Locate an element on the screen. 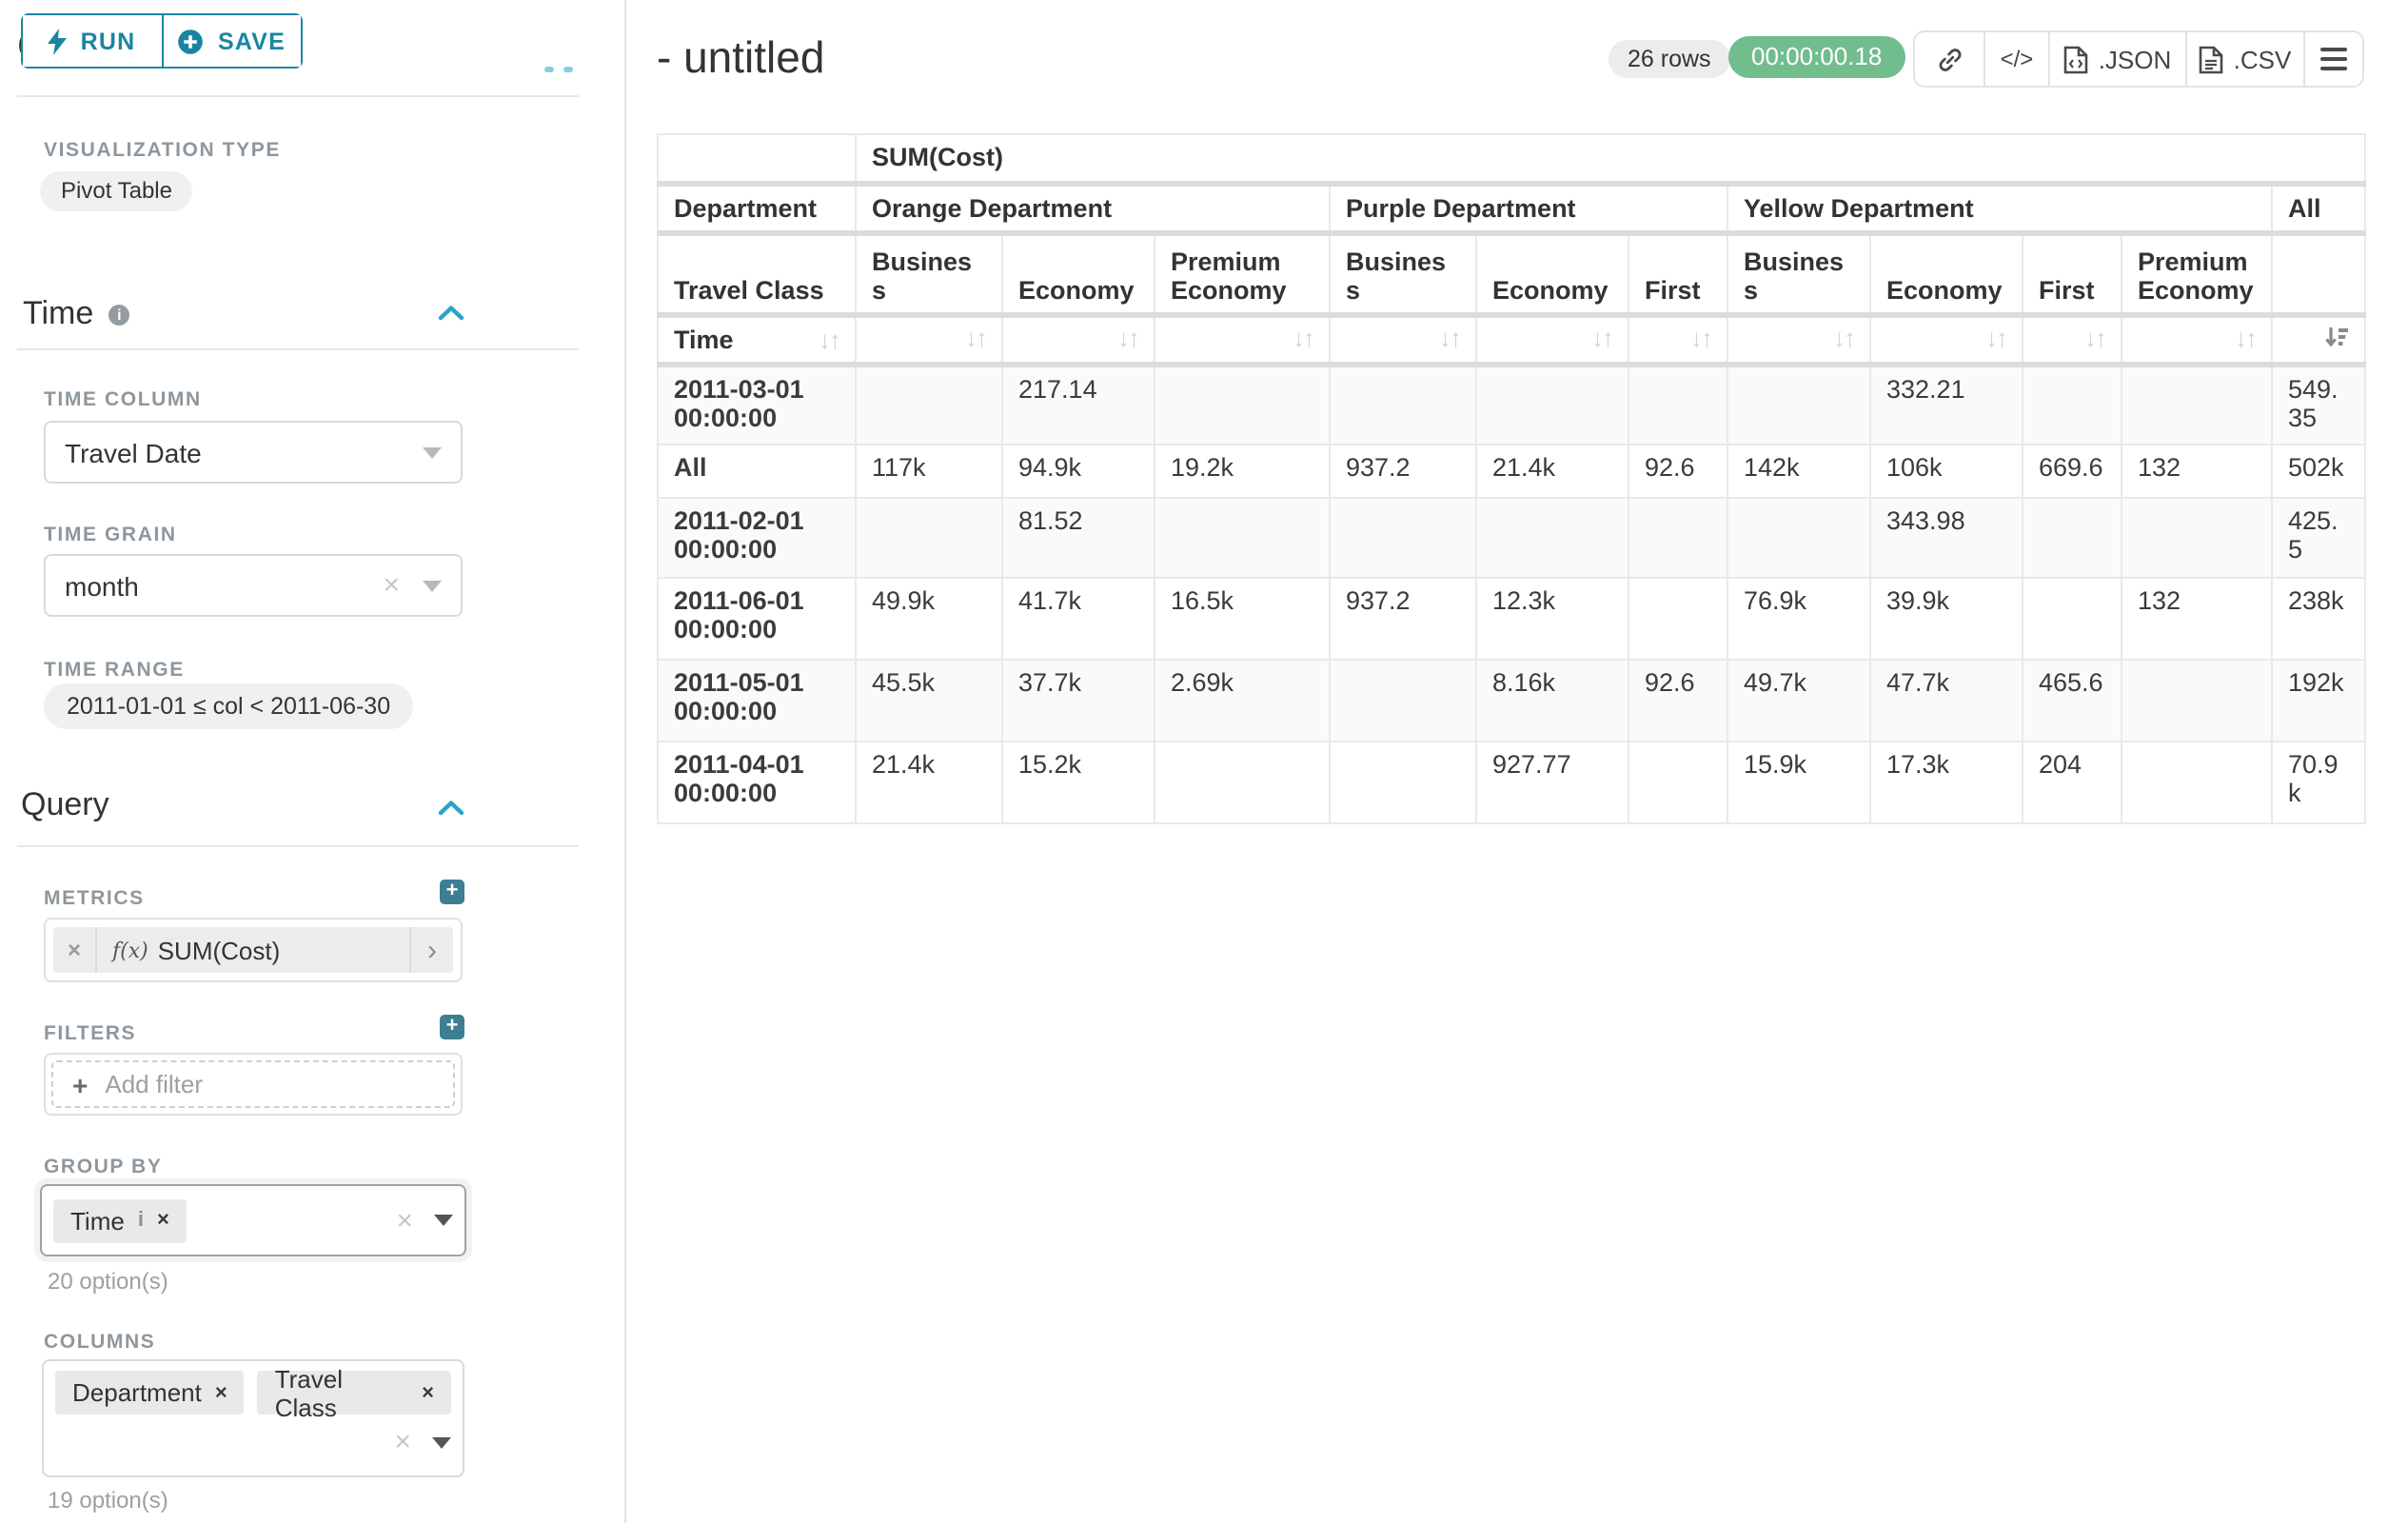 This screenshot has height=1523, width=2408. value-cell: 92.6 is located at coordinates (1678, 701).